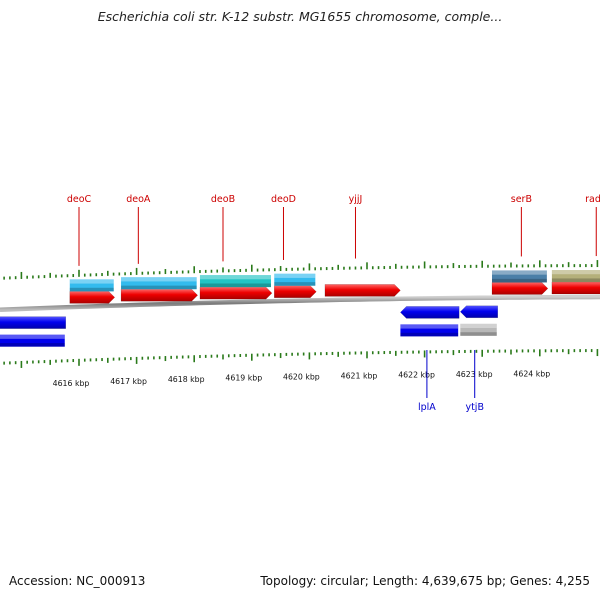 This screenshot has width=600, height=600. What do you see at coordinates (359, 375) in the screenshot?
I see `kbp-axis-label: 4621 kbp` at bounding box center [359, 375].